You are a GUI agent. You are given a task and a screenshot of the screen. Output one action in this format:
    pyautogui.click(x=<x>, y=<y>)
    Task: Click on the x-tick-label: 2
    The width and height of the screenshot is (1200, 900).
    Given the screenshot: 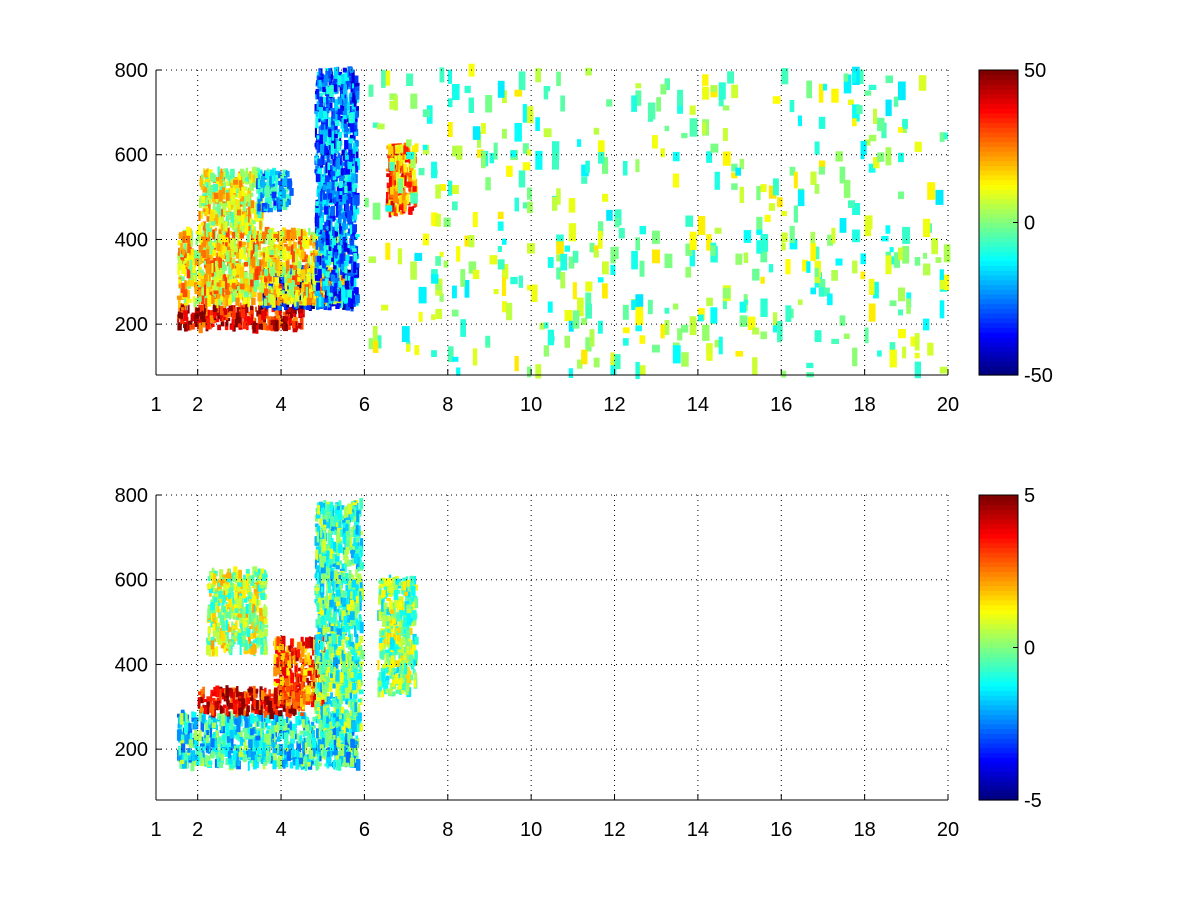 What is the action you would take?
    pyautogui.click(x=197, y=405)
    